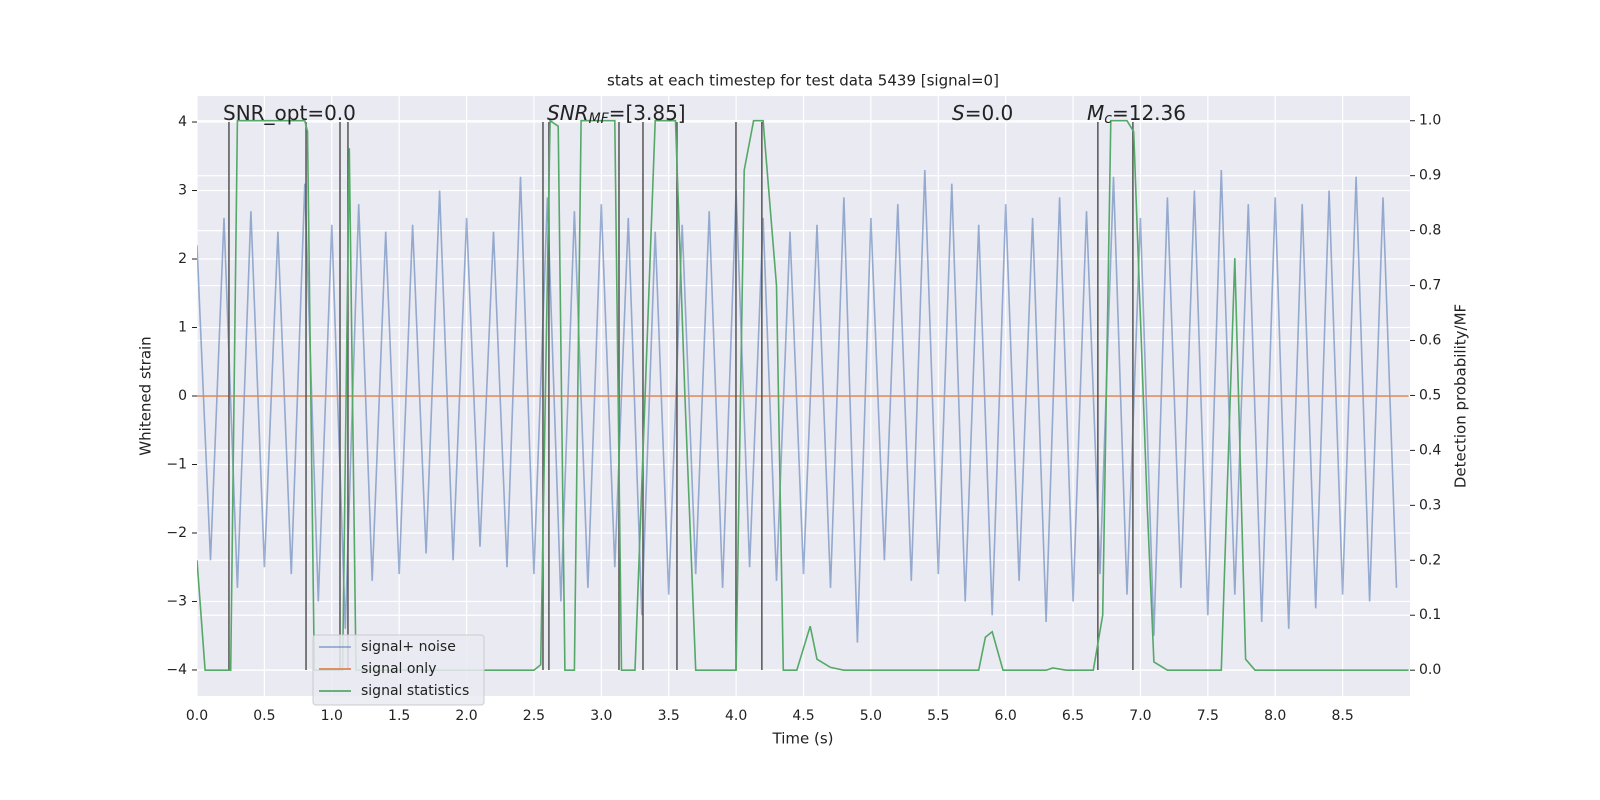 Image resolution: width=1600 pixels, height=800 pixels. I want to click on legend-box, so click(398, 670).